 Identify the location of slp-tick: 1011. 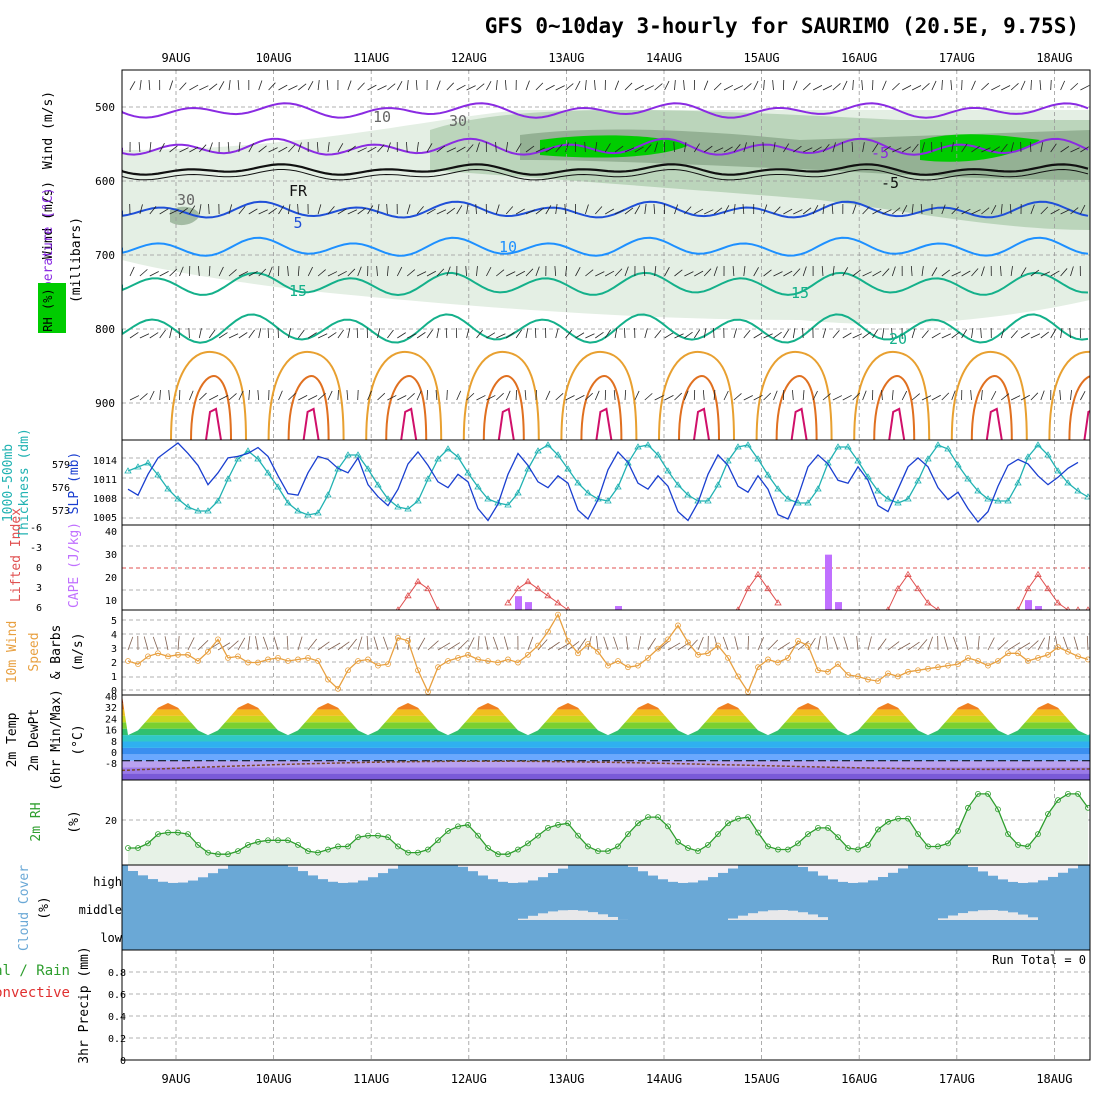
(105, 480).